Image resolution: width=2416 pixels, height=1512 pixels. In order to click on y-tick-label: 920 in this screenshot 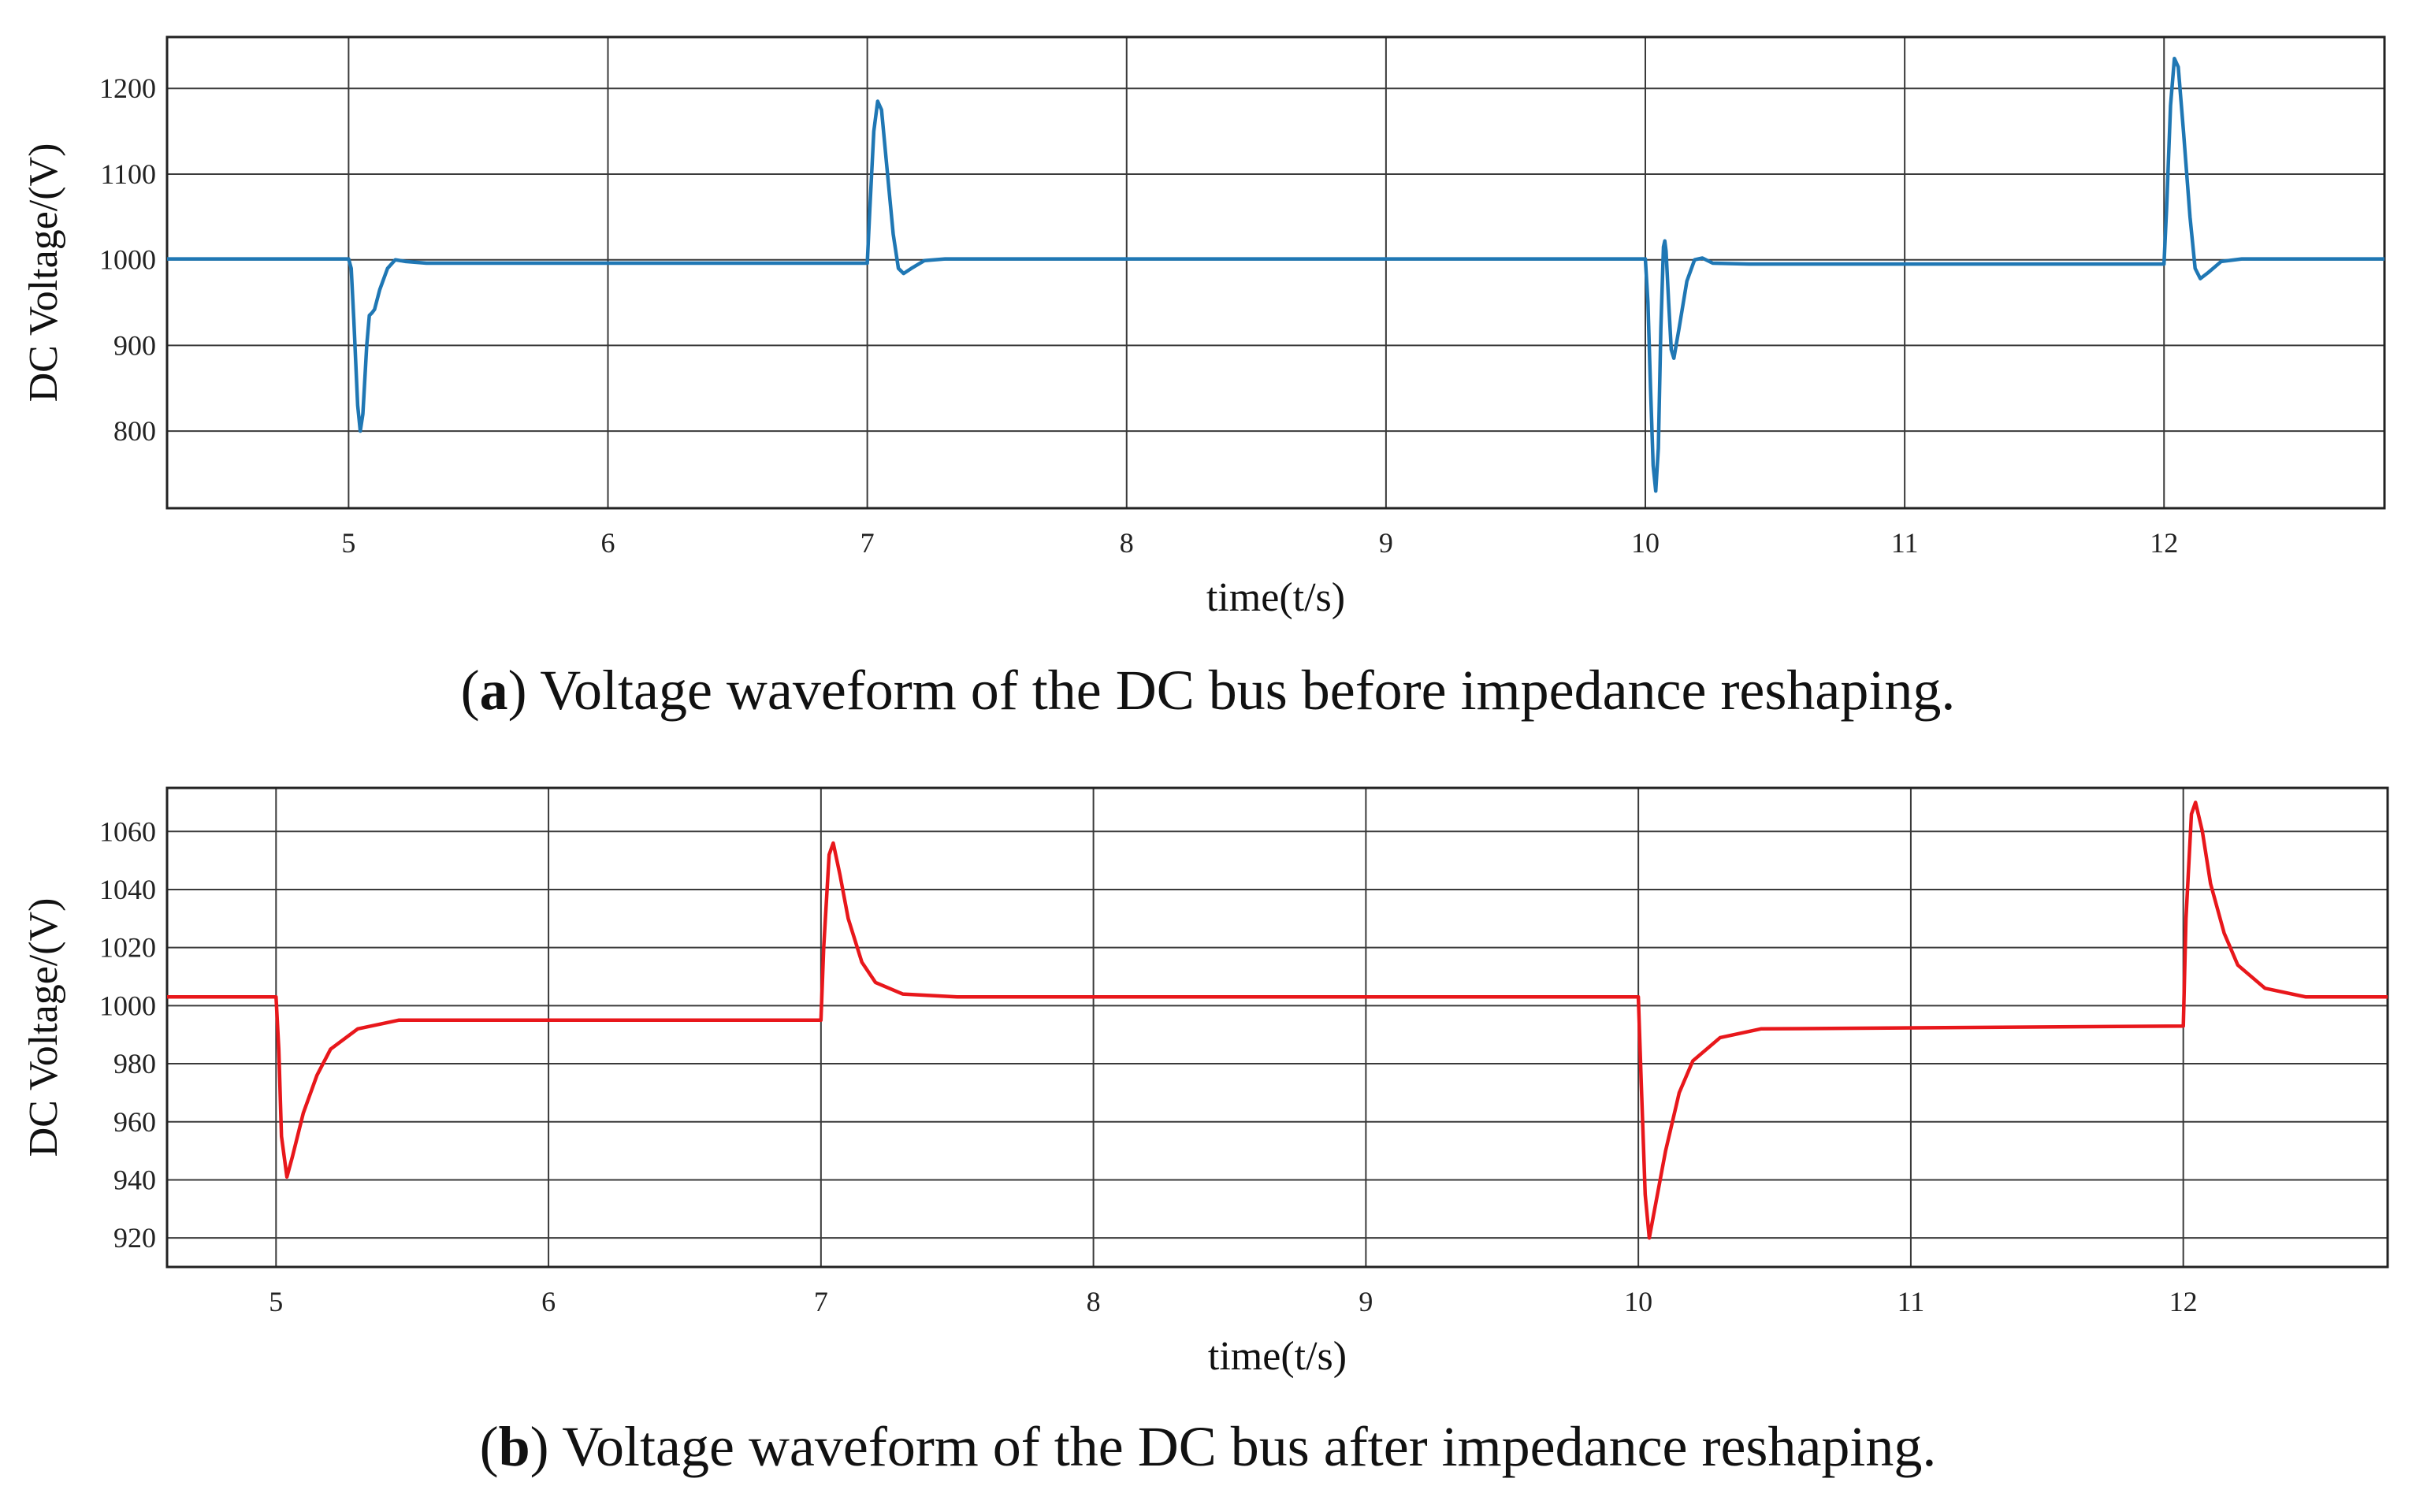, I will do `click(134, 1238)`.